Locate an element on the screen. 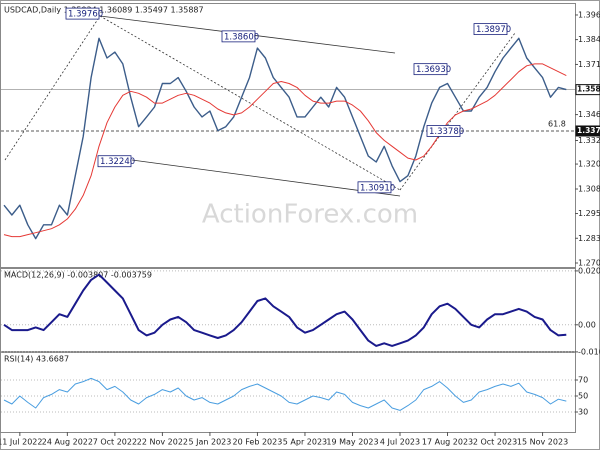 The height and width of the screenshot is (450, 600). y-tick-label: 1.38435 is located at coordinates (589, 39).